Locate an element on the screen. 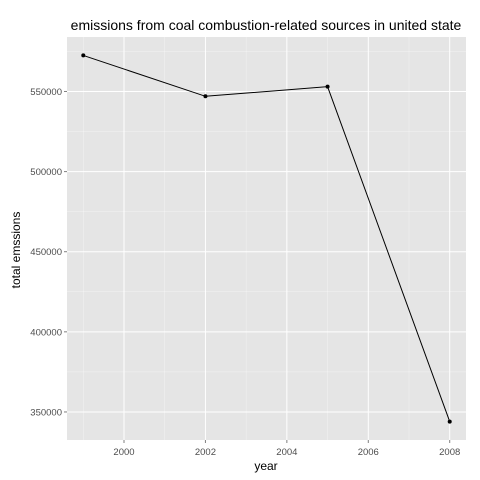  x-axis: 2000 2002 2004 2006 2008 is located at coordinates (286, 449).